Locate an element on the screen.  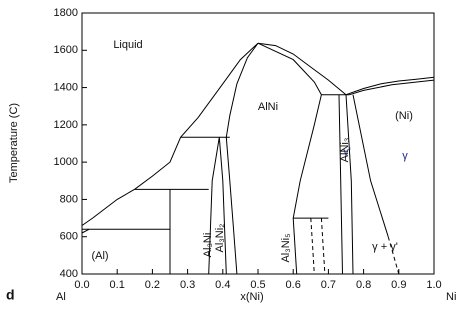
x-tick-label: 0.2 is located at coordinates (152, 285).